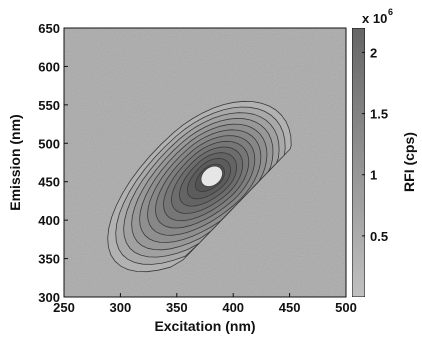 The image size is (422, 339). I want to click on y-tick-label: 300, so click(49, 297).